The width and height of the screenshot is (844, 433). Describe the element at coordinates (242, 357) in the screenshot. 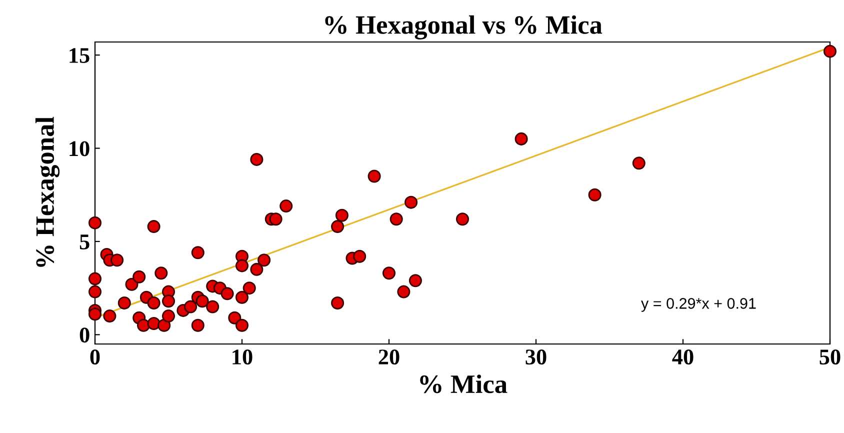

I see `x-tick-label: 10` at that location.